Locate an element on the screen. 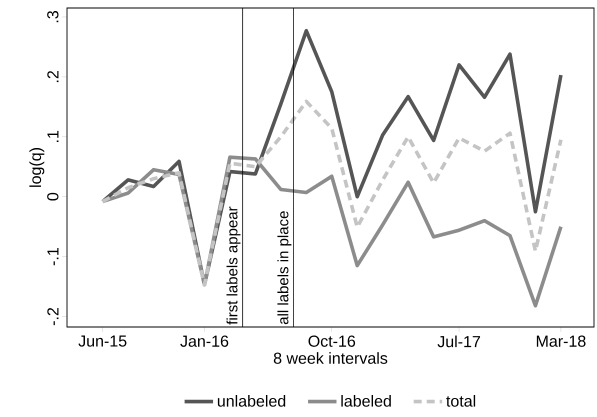 The image size is (597, 417). legend-label: total is located at coordinates (461, 400).